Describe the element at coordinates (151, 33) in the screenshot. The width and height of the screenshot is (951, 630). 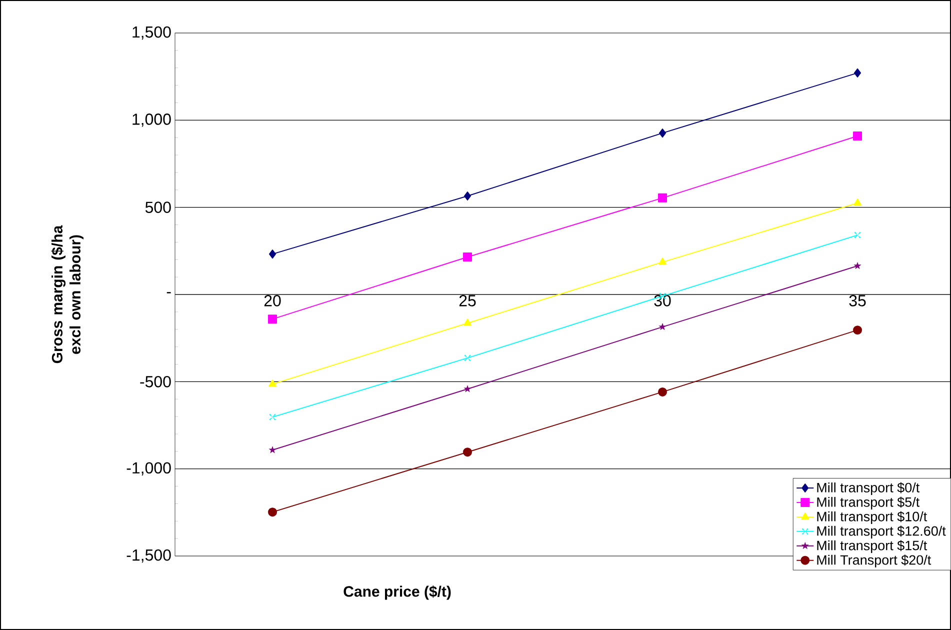
I see `y-tick-label: 1,500` at that location.